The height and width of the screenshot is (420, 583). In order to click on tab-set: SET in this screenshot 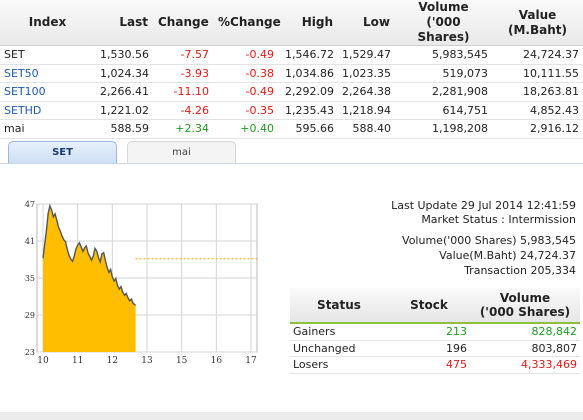, I will do `click(62, 152)`.